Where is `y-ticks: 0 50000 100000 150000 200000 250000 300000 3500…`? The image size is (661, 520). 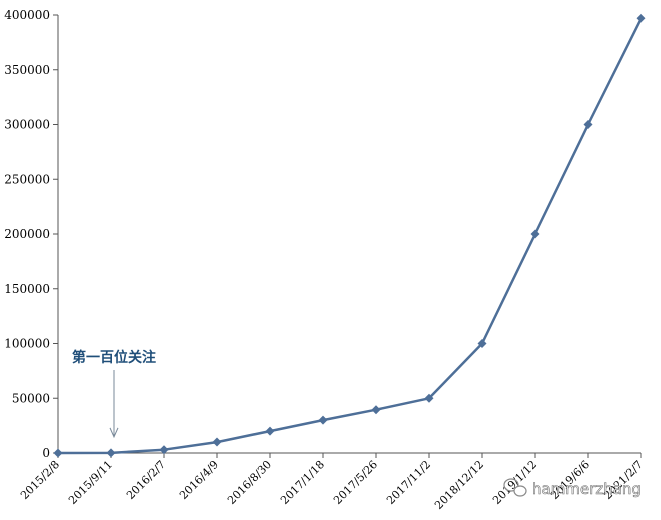
y-ticks: 0 50000 100000 150000 200000 250000 300000 3500… is located at coordinates (31, 234).